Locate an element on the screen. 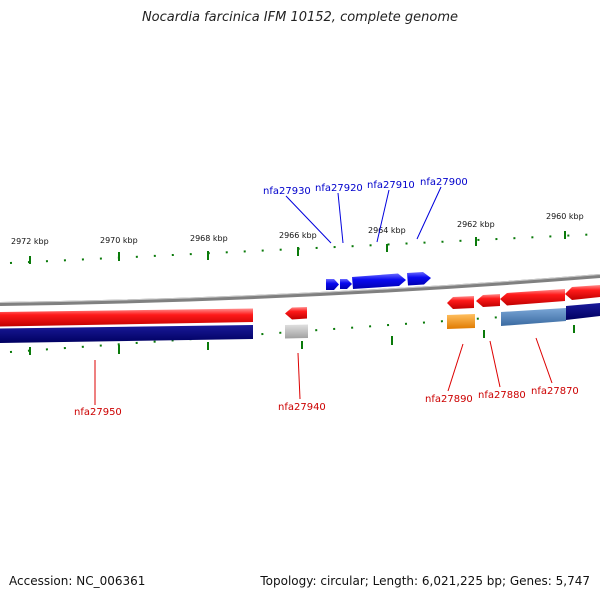  gene-right-edge is located at coordinates (582, 292).